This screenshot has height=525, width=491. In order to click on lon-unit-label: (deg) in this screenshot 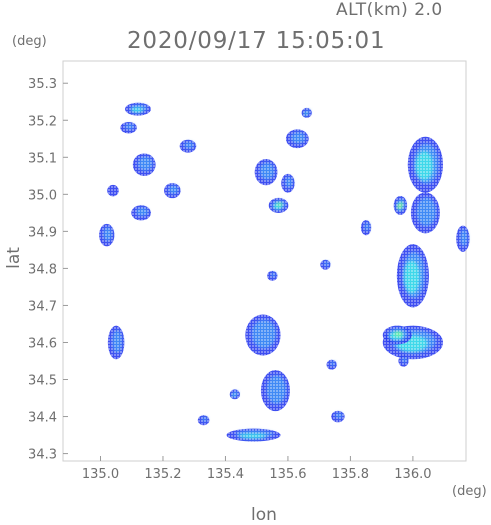, I will do `click(469, 491)`.